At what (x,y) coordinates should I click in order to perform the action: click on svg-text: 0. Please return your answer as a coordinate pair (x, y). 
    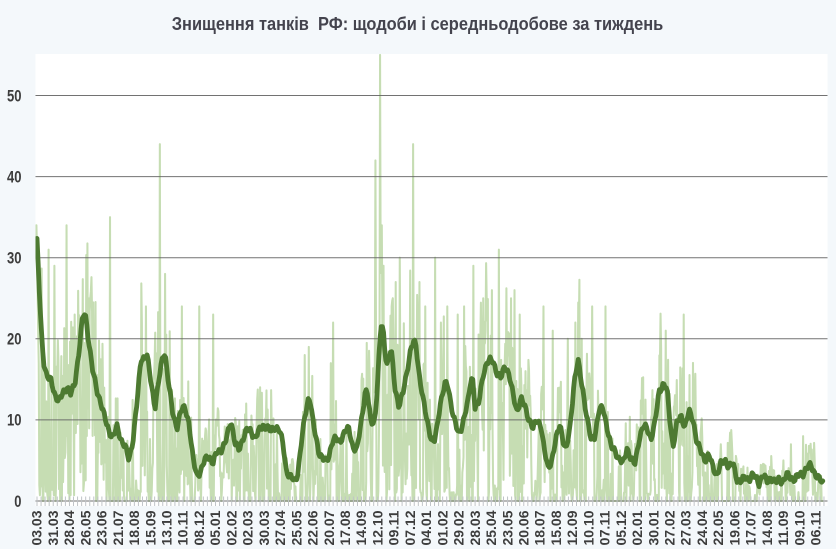
    Looking at the image, I should click on (17, 502).